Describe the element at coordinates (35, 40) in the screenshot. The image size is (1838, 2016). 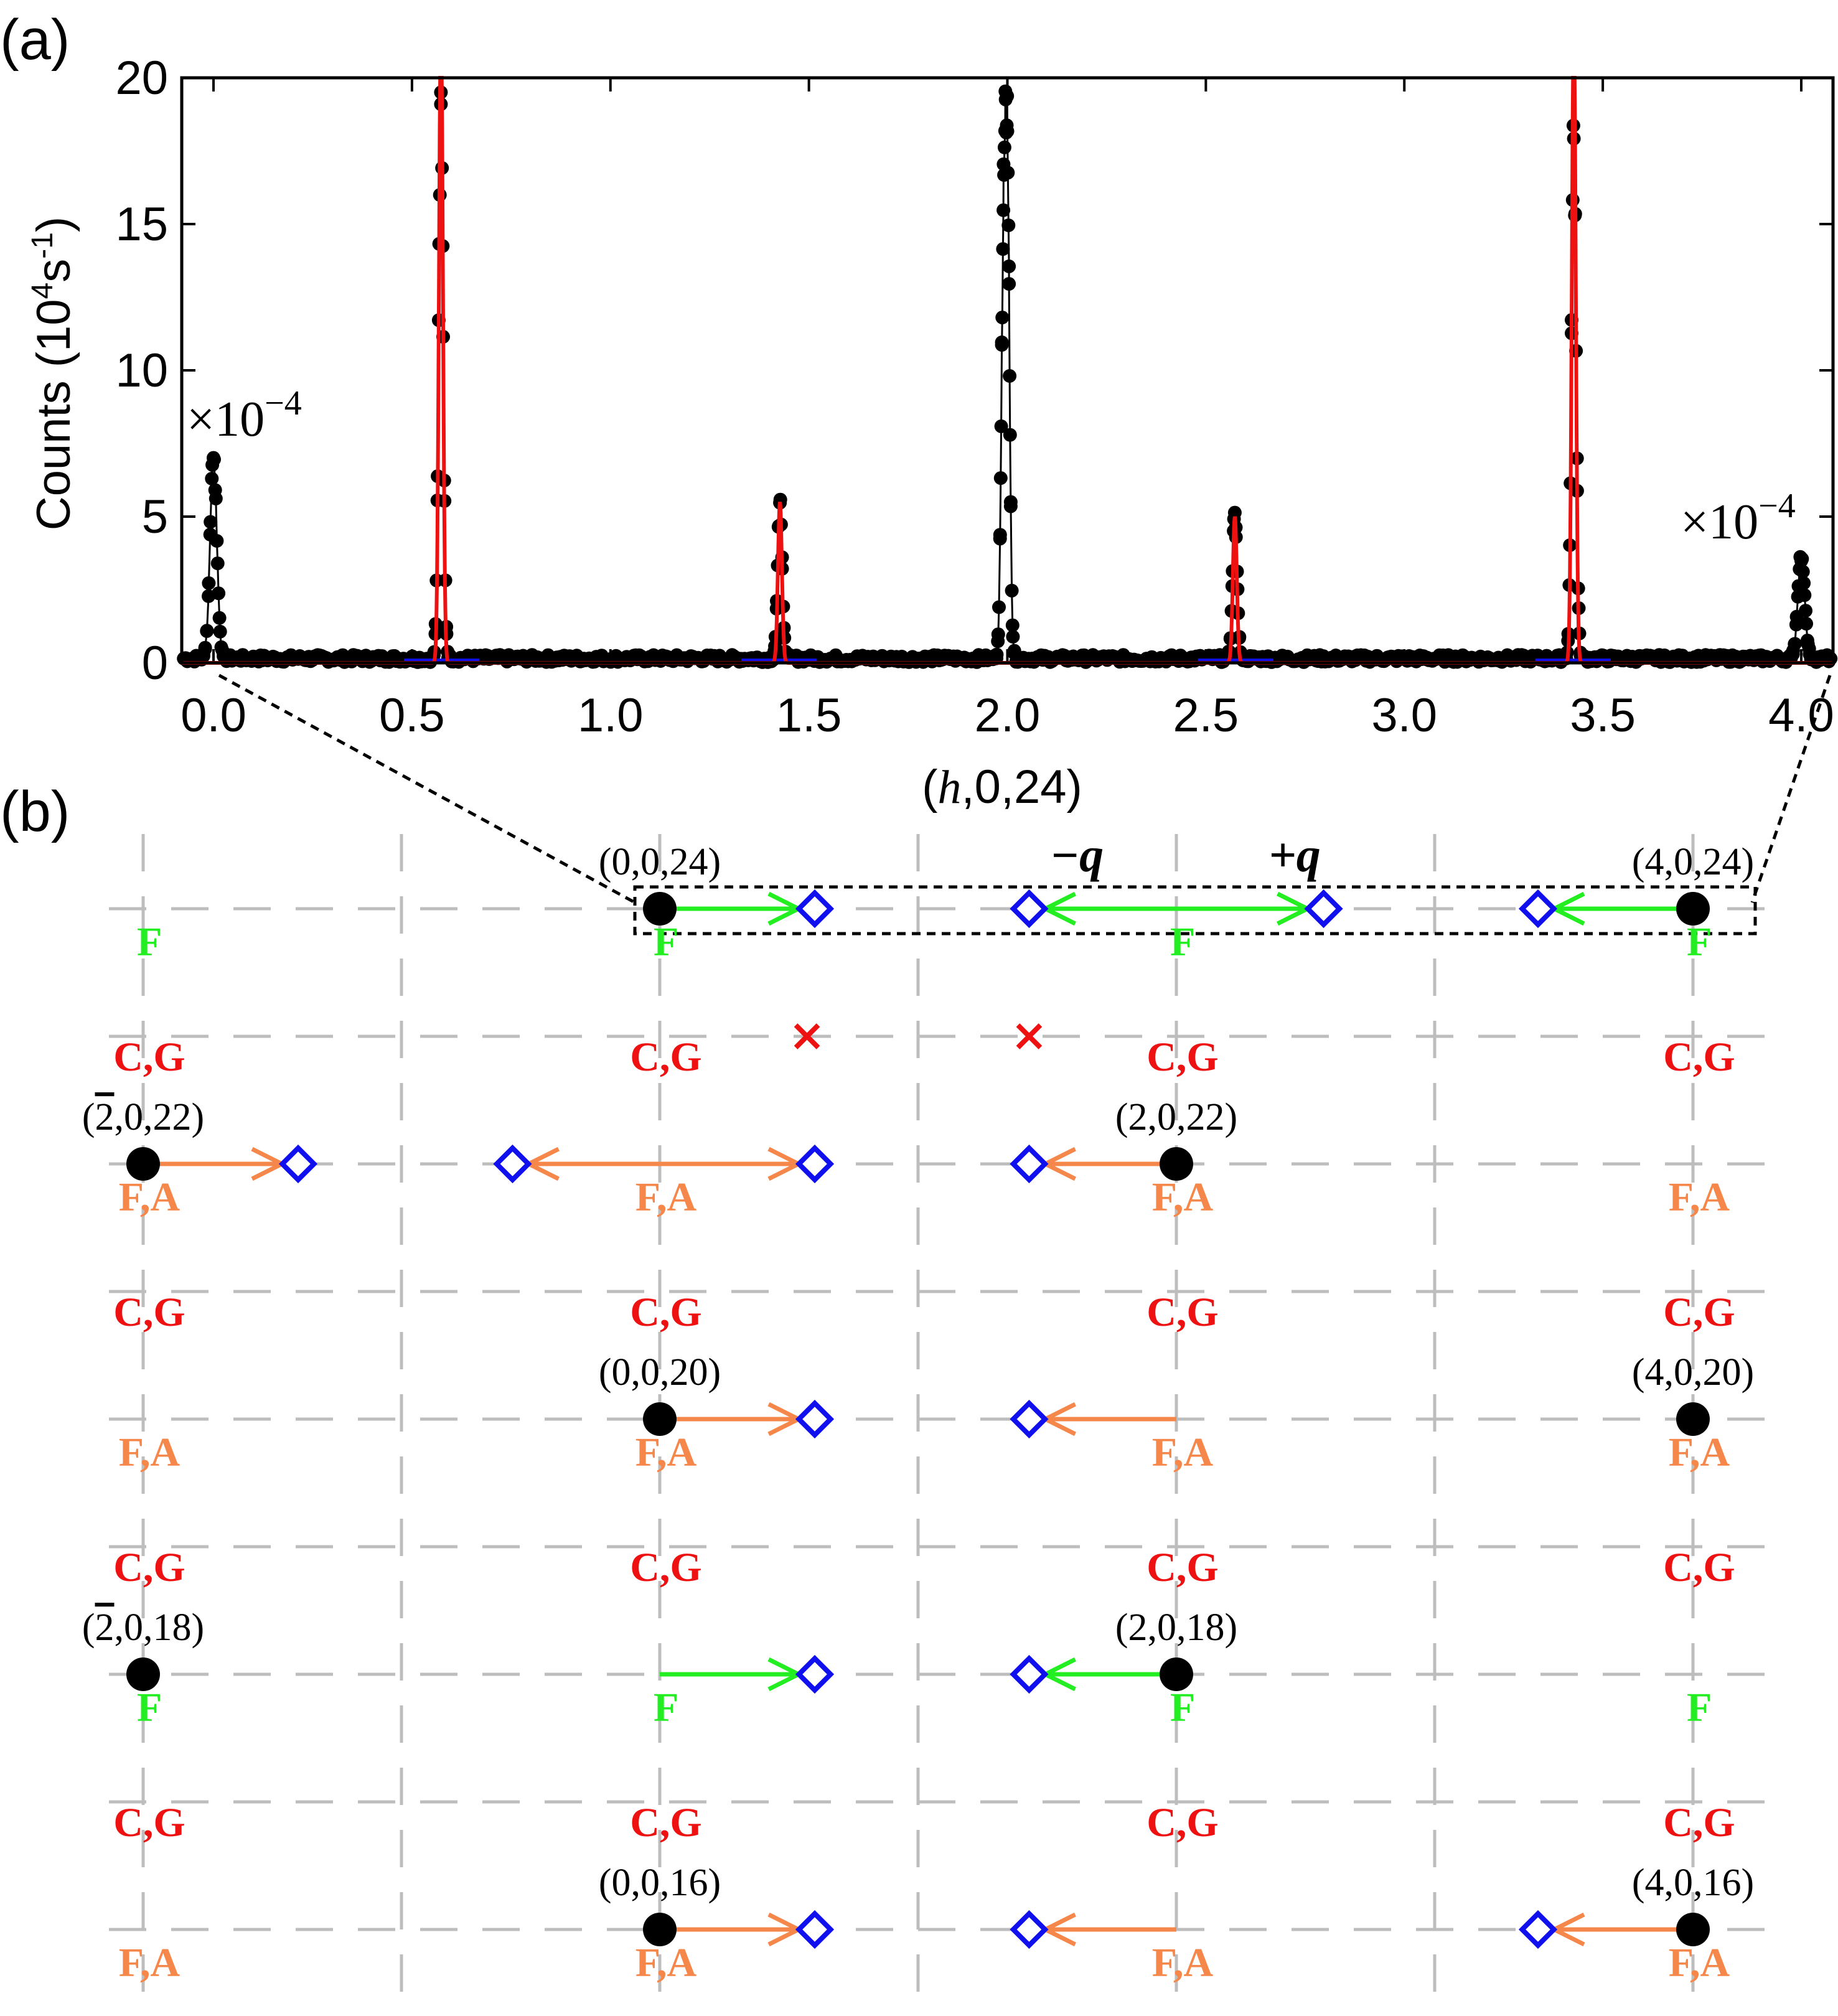
I see `panel-a-label: (a)` at that location.